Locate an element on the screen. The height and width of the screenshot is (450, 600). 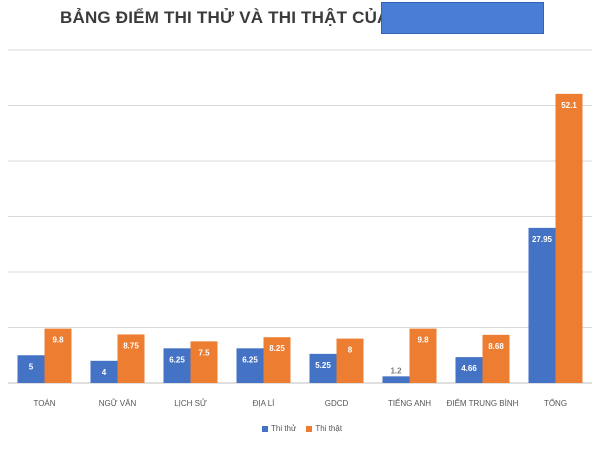
data-label: 4.66 is located at coordinates (469, 368).